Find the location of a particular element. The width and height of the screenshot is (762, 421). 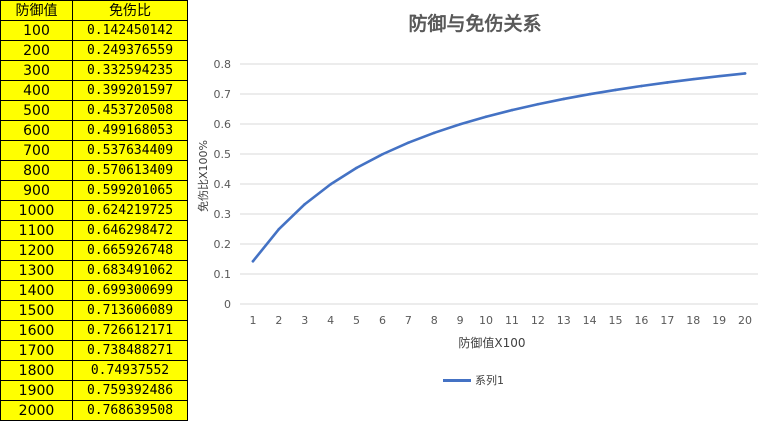

table-row: 500 0.453720508 is located at coordinates (94, 110).